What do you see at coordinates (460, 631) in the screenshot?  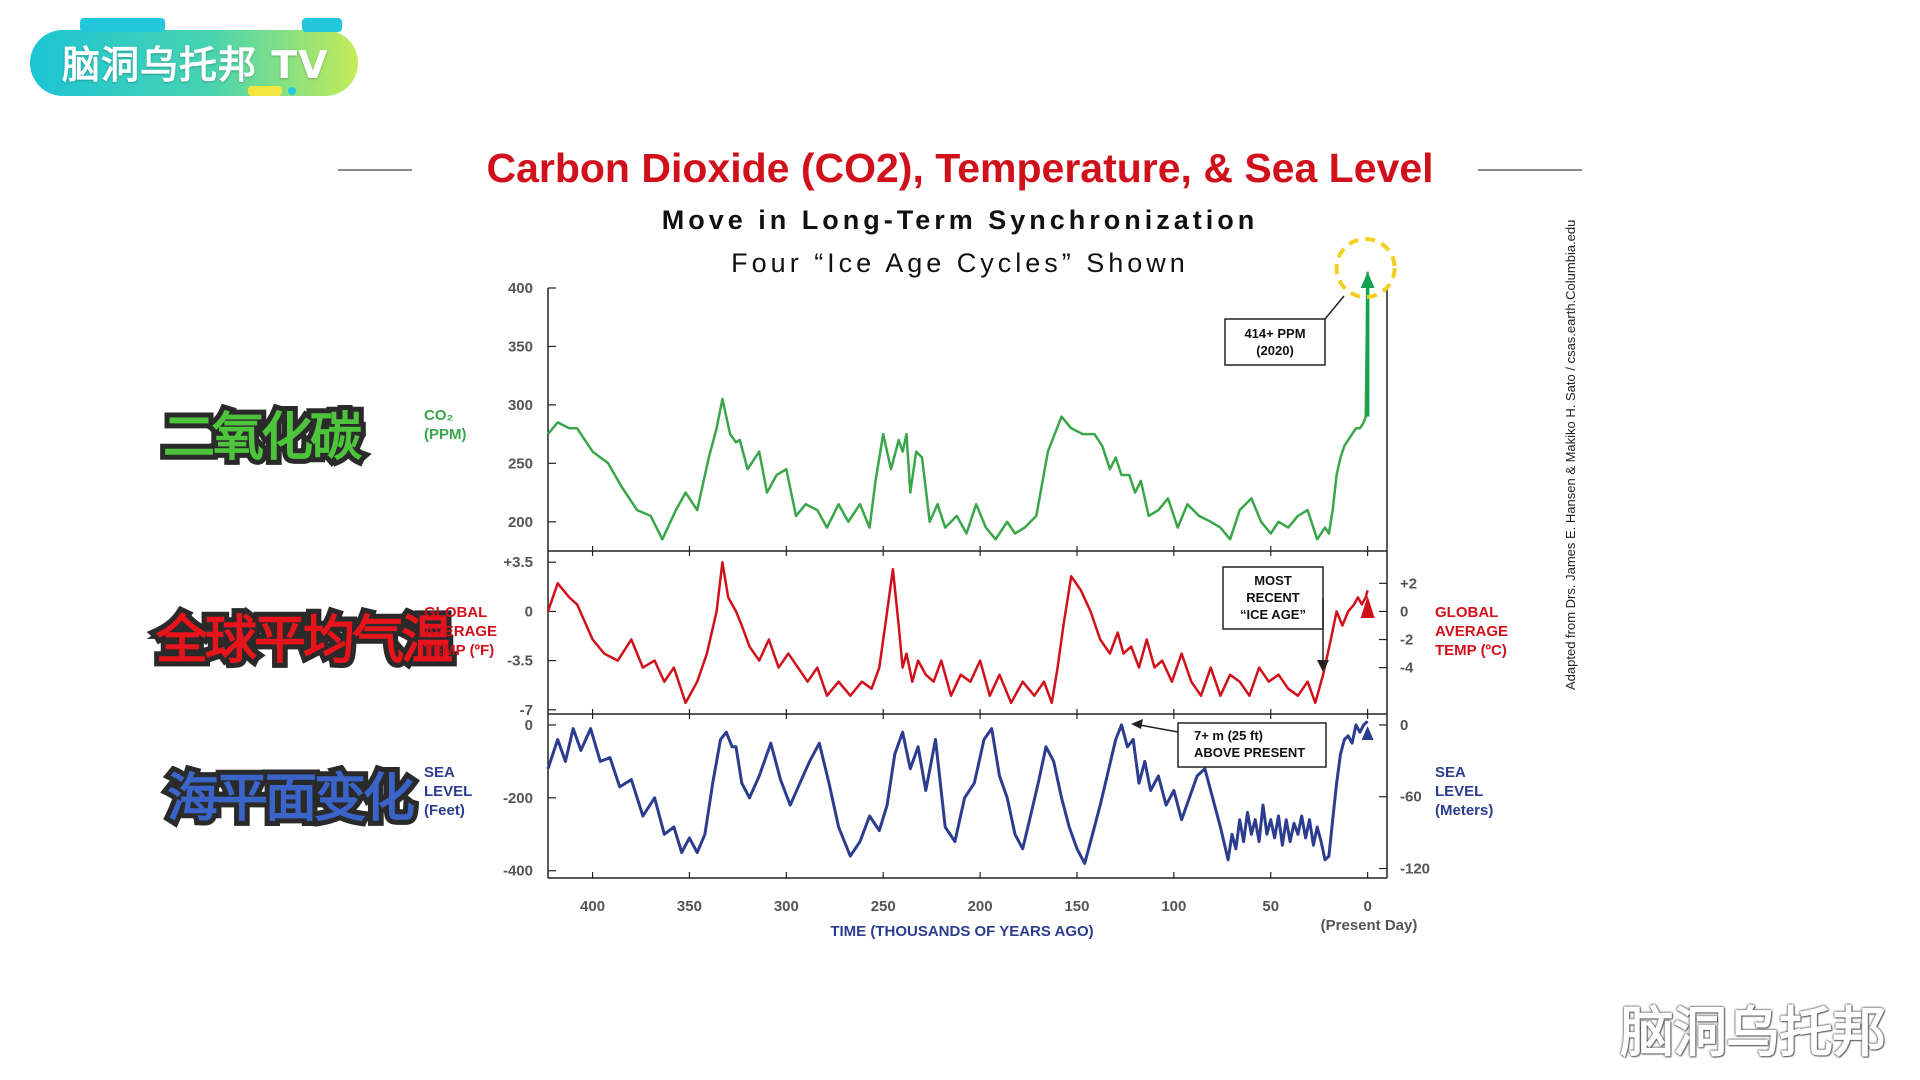 I see `temp-axis-label: AVERAGE` at bounding box center [460, 631].